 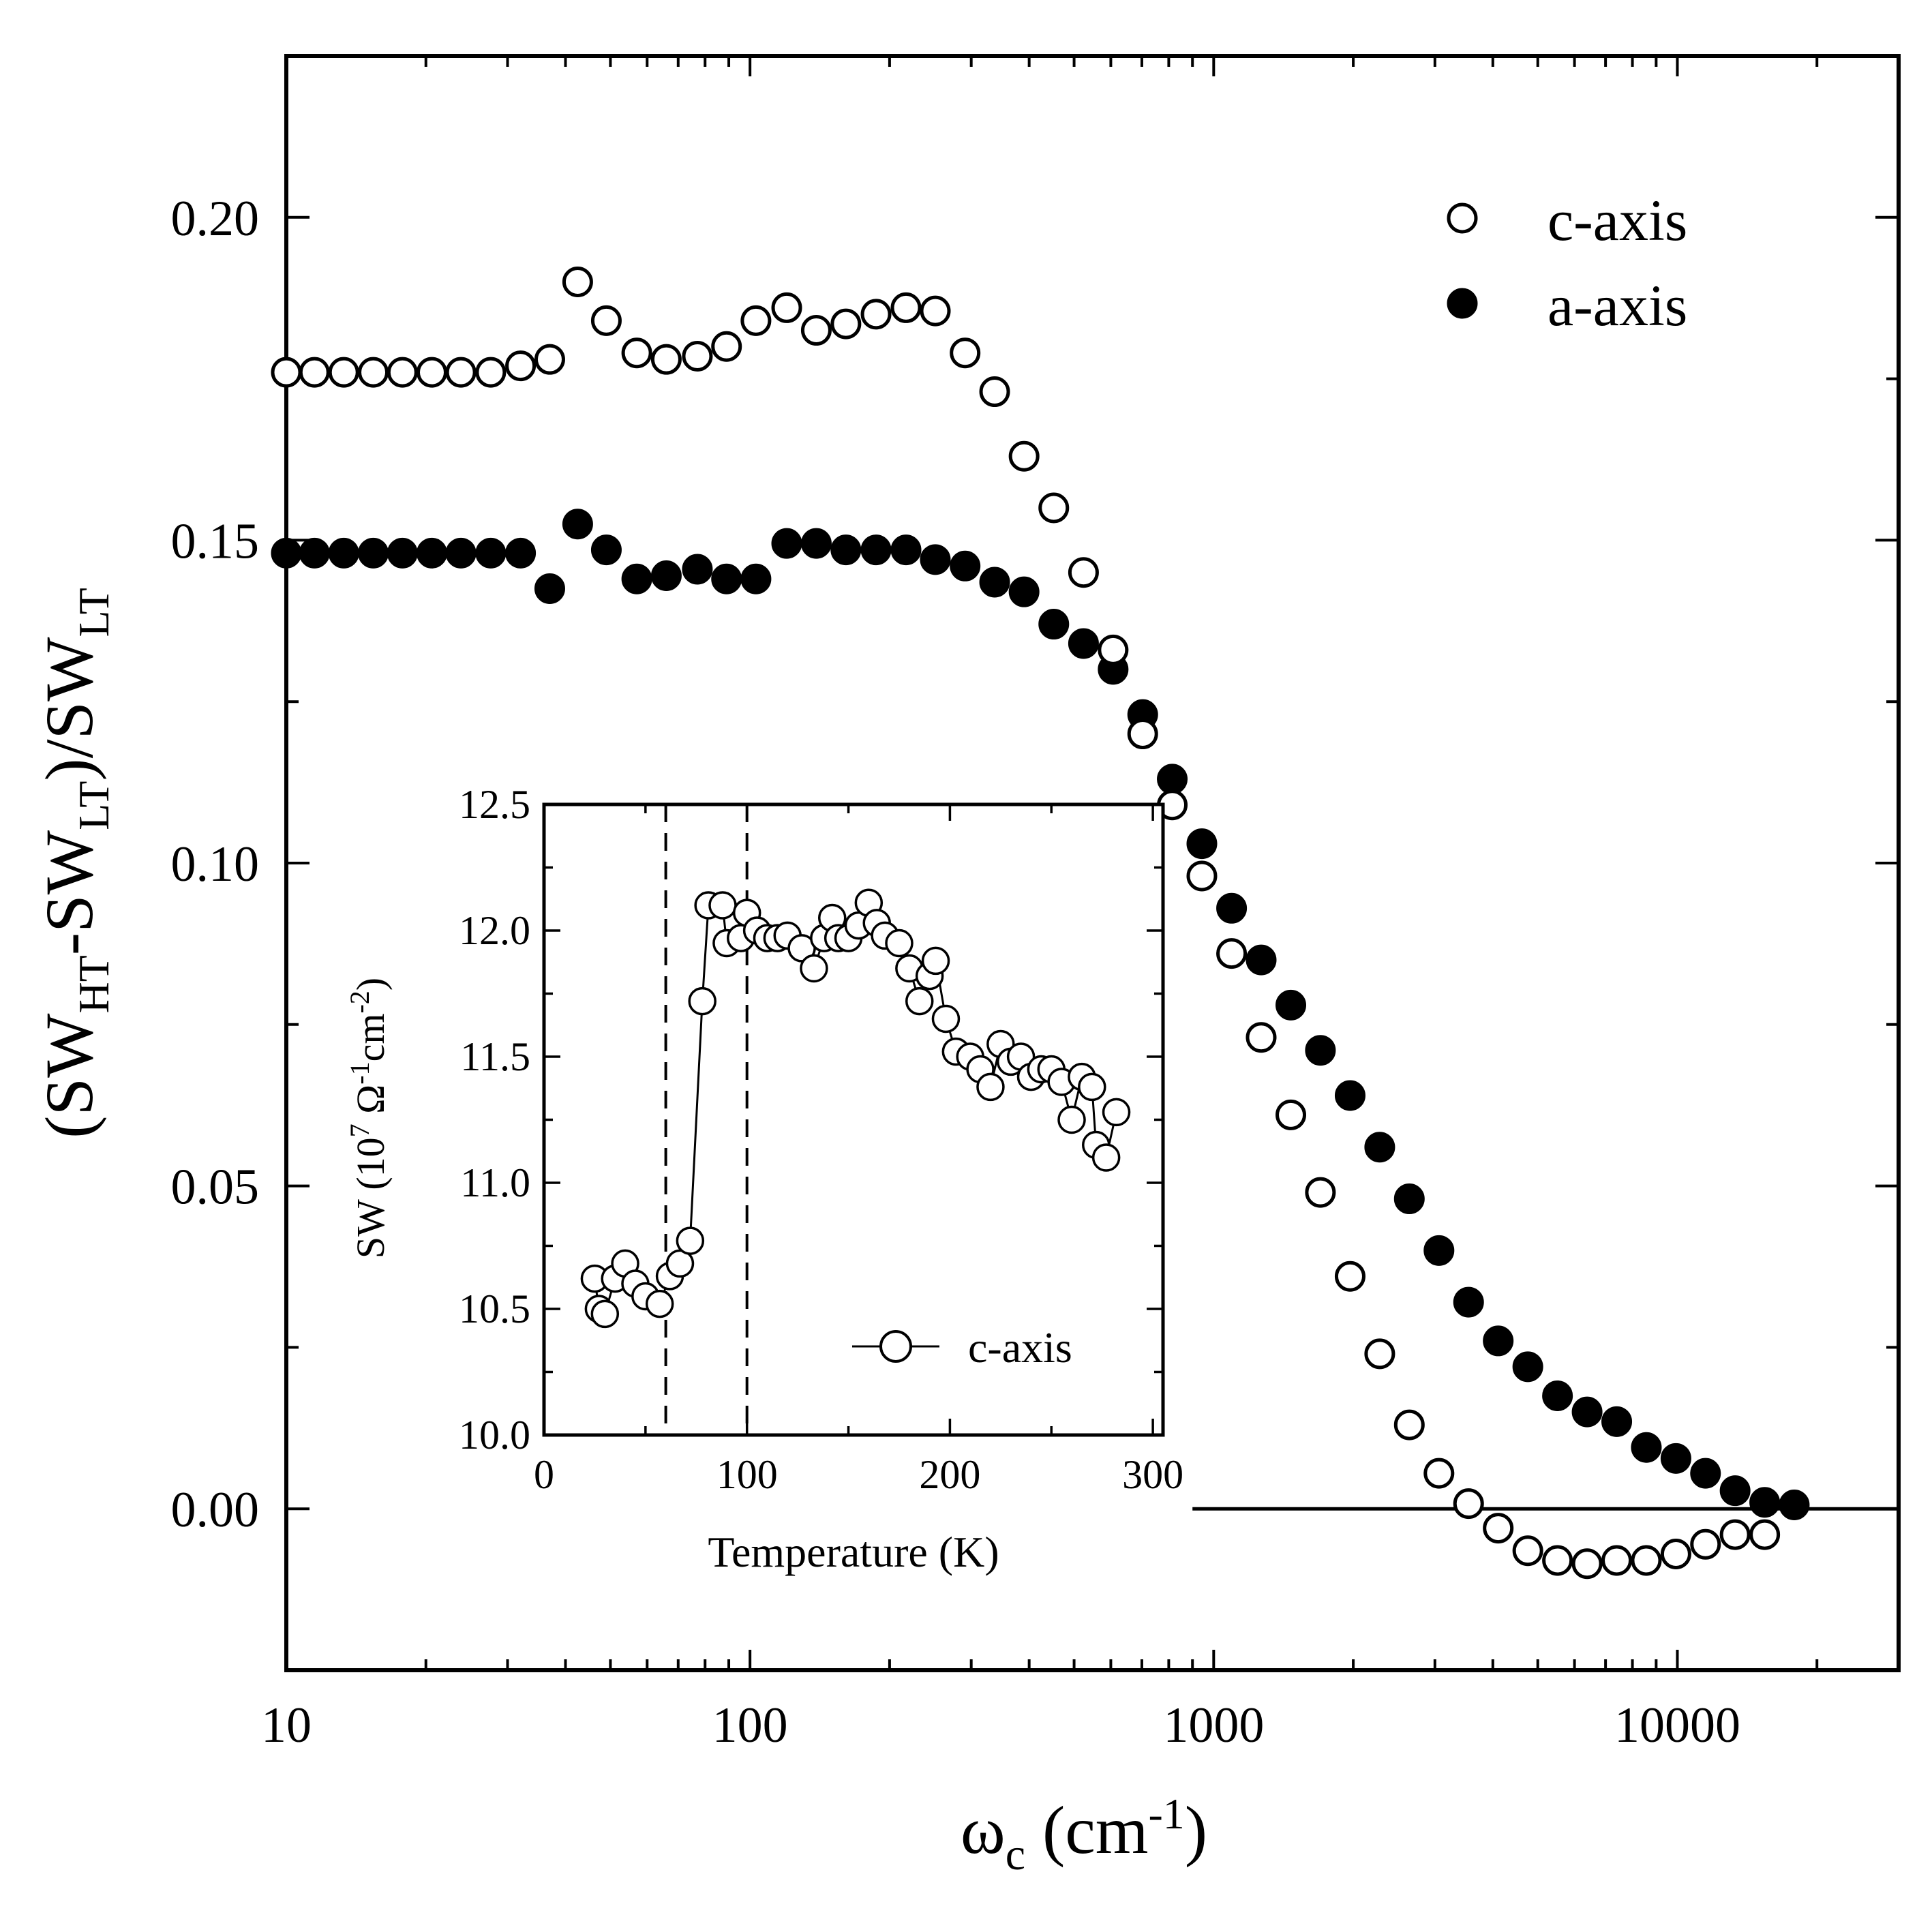 What do you see at coordinates (1618, 305) in the screenshot?
I see `legend-label-a-axis: a-axis` at bounding box center [1618, 305].